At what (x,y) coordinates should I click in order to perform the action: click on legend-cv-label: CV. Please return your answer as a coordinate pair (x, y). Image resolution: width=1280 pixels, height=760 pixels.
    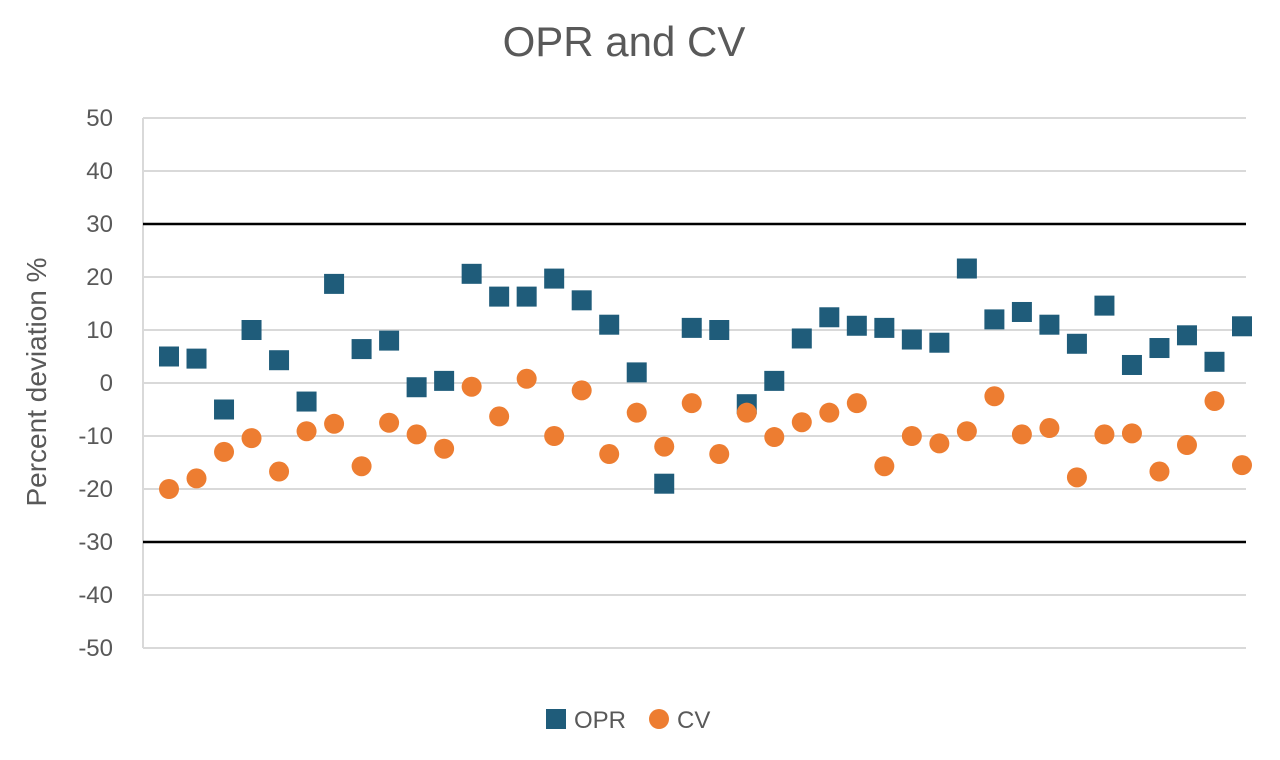
    Looking at the image, I should click on (693, 720).